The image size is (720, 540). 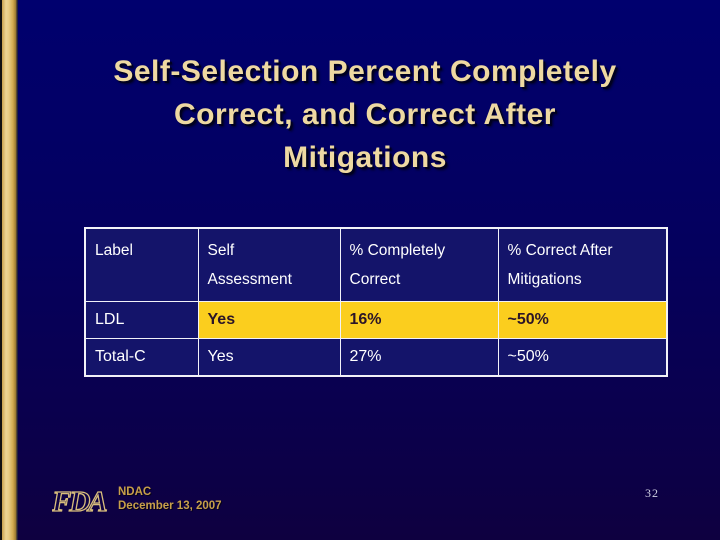 I want to click on header-text: % Correct After, so click(x=560, y=250).